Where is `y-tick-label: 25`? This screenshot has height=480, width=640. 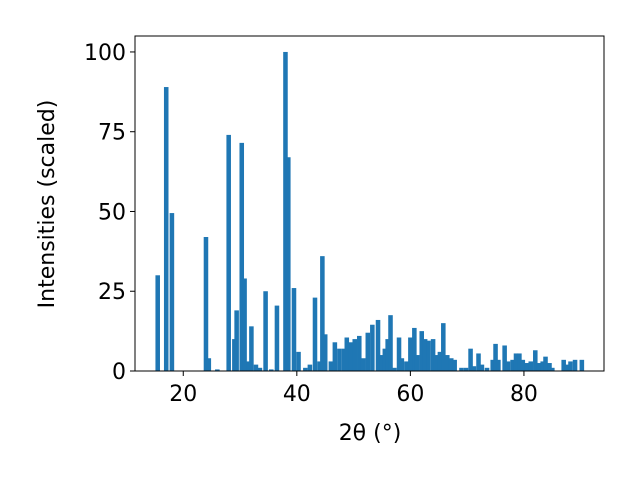
y-tick-label: 25 is located at coordinates (112, 292).